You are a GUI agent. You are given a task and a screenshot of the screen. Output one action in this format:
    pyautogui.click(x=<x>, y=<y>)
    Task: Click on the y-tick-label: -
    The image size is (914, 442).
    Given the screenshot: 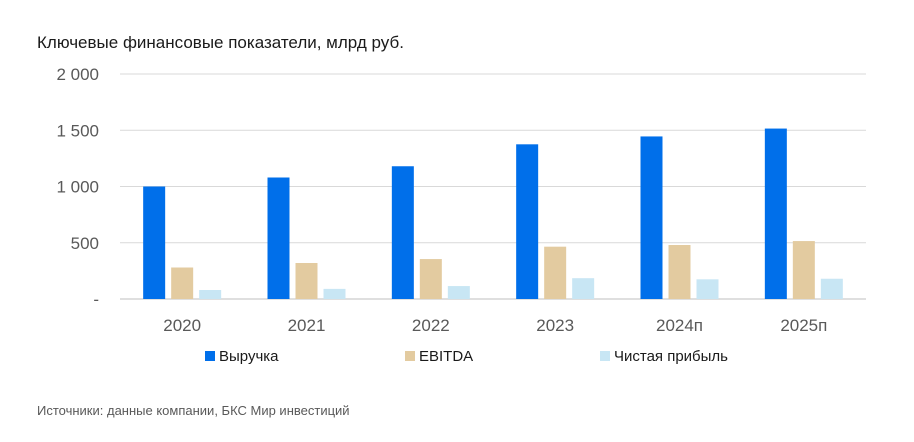 What is the action you would take?
    pyautogui.click(x=96, y=299)
    